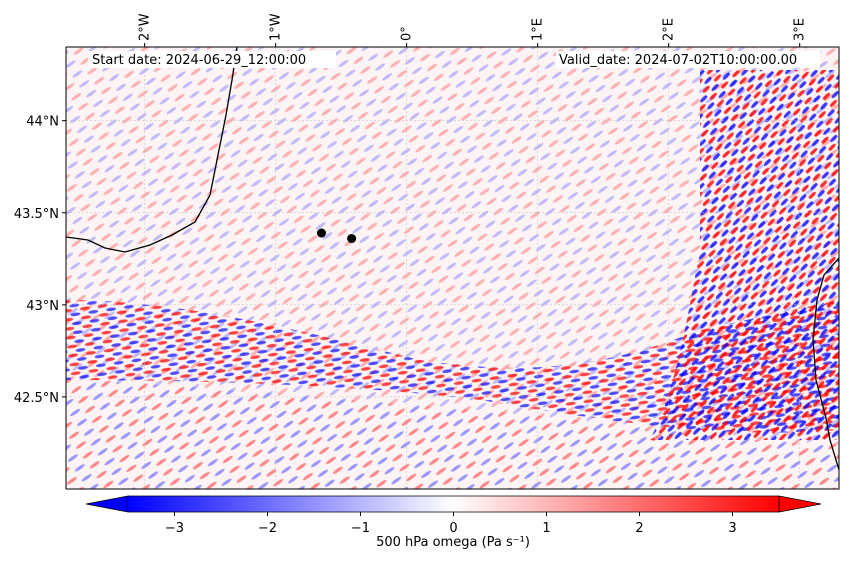 The width and height of the screenshot is (850, 562). What do you see at coordinates (800, 29) in the screenshot?
I see `lon-tick-label: 3°E` at bounding box center [800, 29].